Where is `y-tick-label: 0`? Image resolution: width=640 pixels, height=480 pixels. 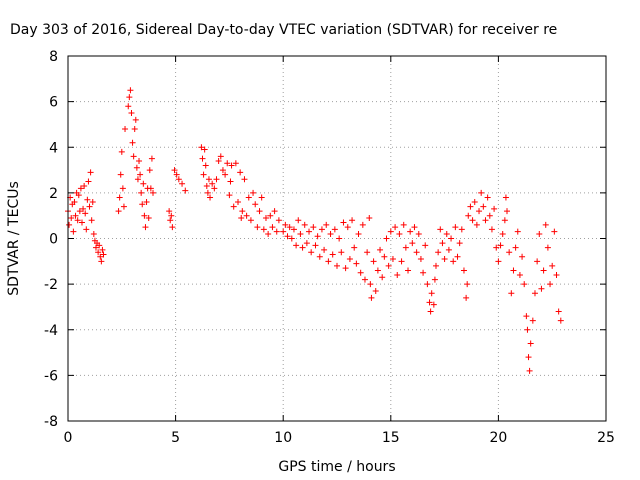
y-tick-label: 0 is located at coordinates (53, 240).